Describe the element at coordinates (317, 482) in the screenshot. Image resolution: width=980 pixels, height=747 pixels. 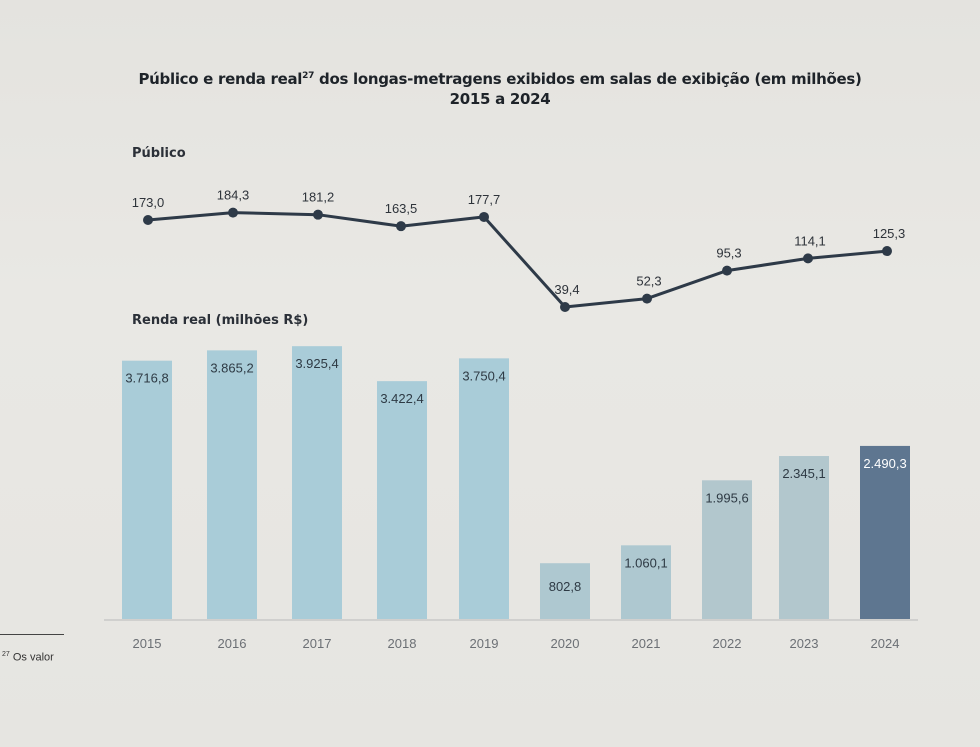
I see `renda-bar-2017` at that location.